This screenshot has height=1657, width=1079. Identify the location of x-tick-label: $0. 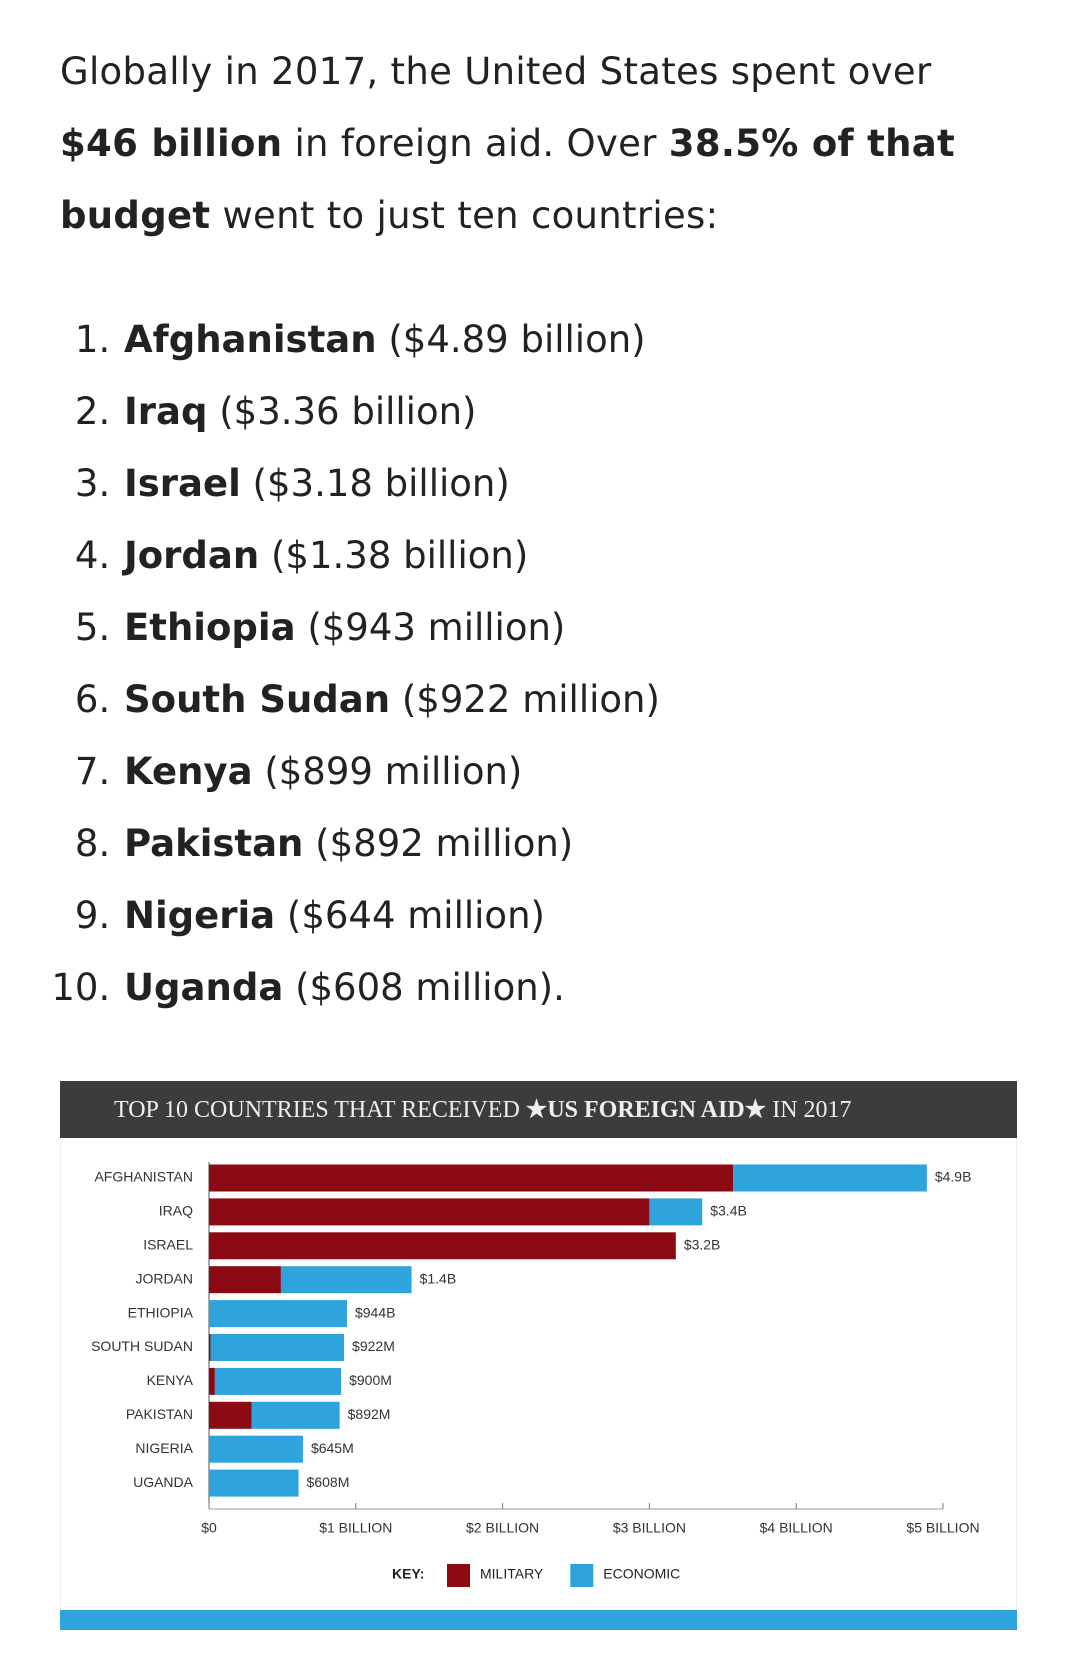
(209, 1528).